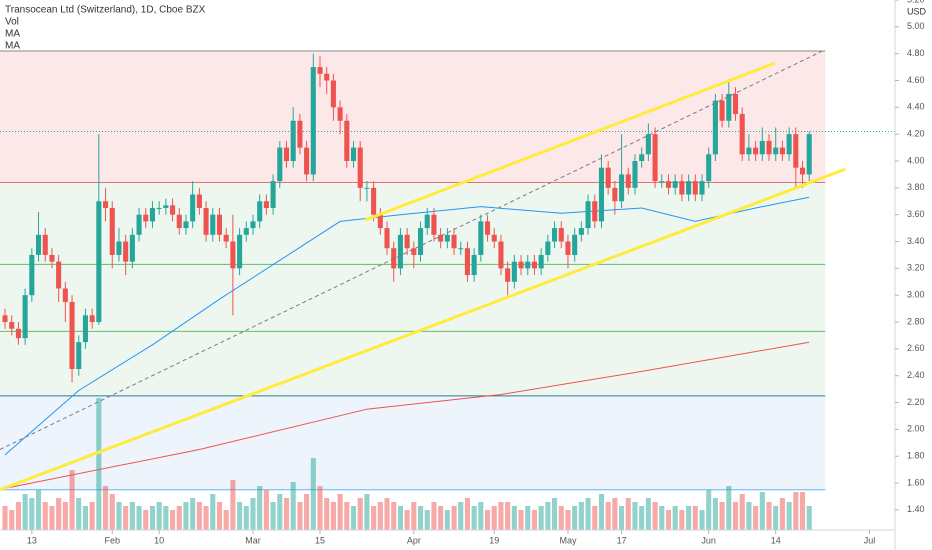 The image size is (932, 550). I want to click on y-tick-label: 3.60, so click(916, 214).